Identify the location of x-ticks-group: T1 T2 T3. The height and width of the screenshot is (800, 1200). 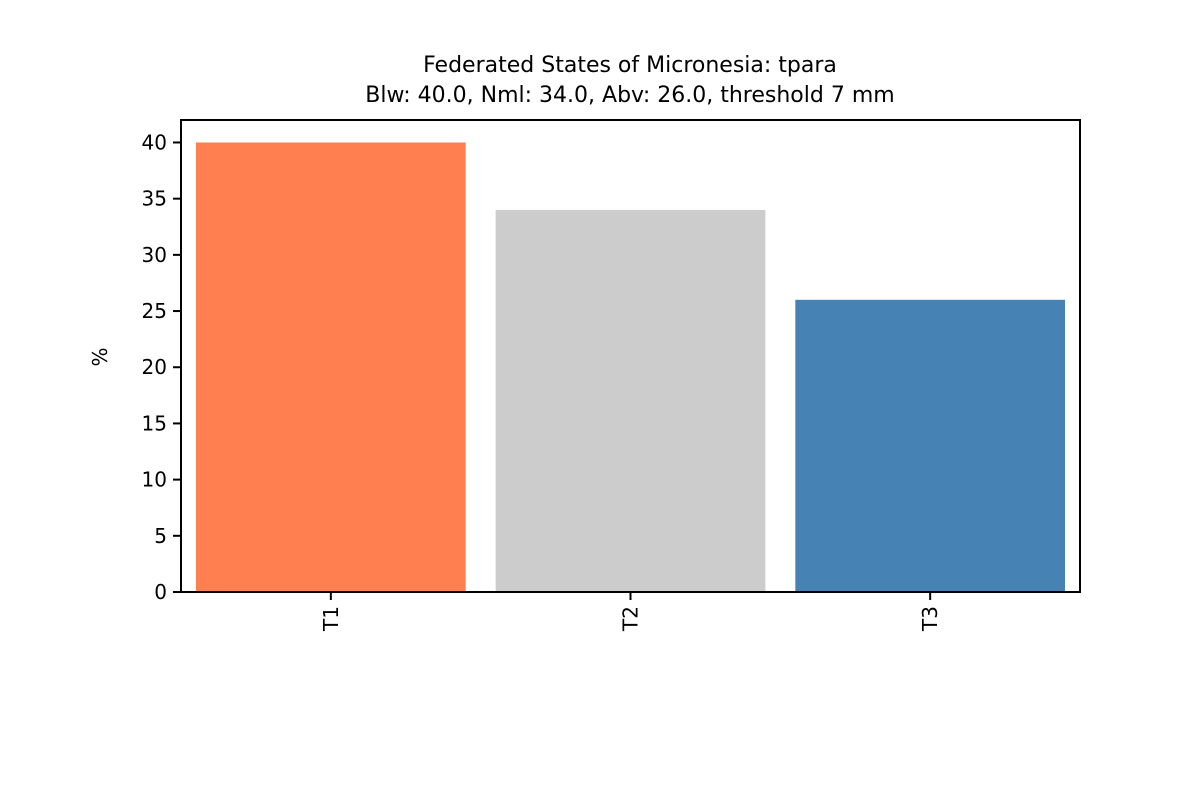
(630, 612).